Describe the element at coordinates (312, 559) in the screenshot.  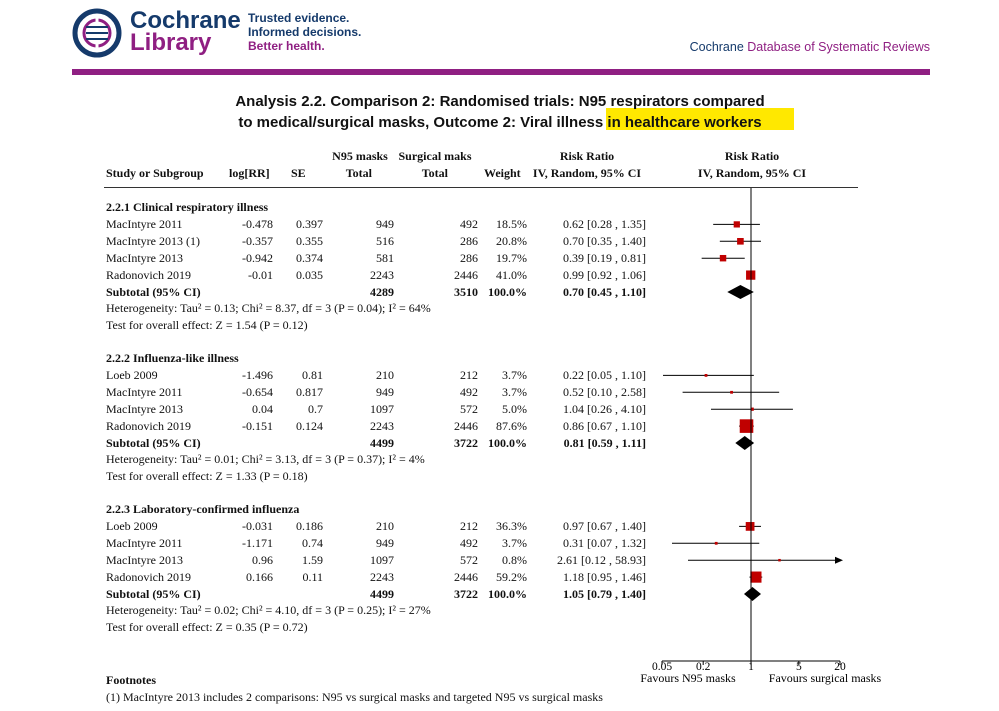
I see `study-se: 1.59` at that location.